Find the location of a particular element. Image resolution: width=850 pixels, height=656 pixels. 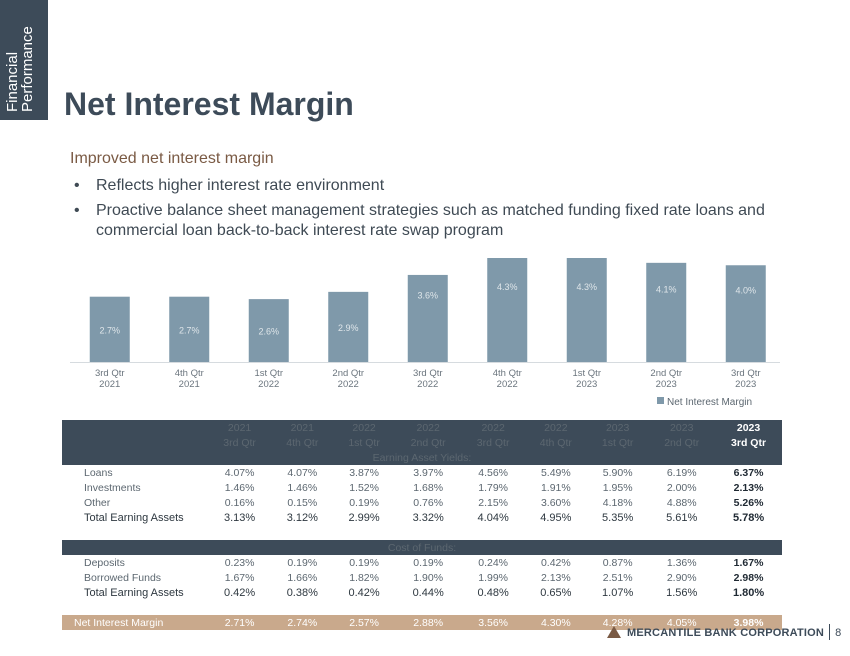

tick-label: 2021 is located at coordinates (189, 384).